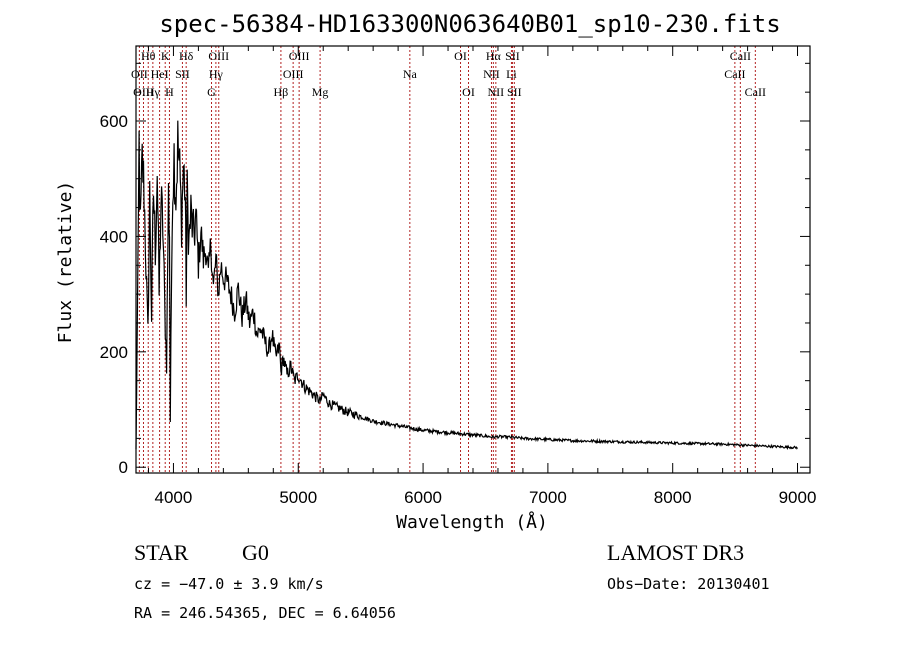 The width and height of the screenshot is (900, 649). Describe the element at coordinates (255, 552) in the screenshot. I see `object-subclass: G0` at that location.